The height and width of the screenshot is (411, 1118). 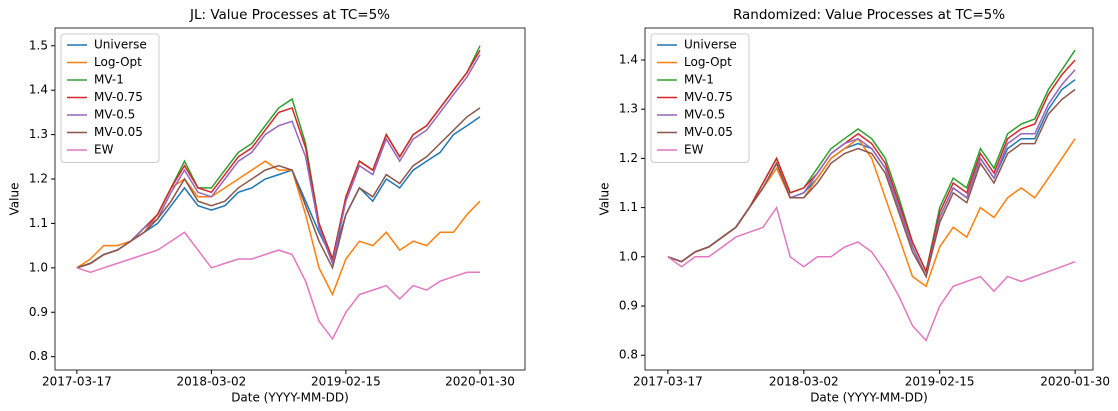 What do you see at coordinates (869, 15) in the screenshot?
I see `chart-title: Randomized: Value Processes at TC=5%` at bounding box center [869, 15].